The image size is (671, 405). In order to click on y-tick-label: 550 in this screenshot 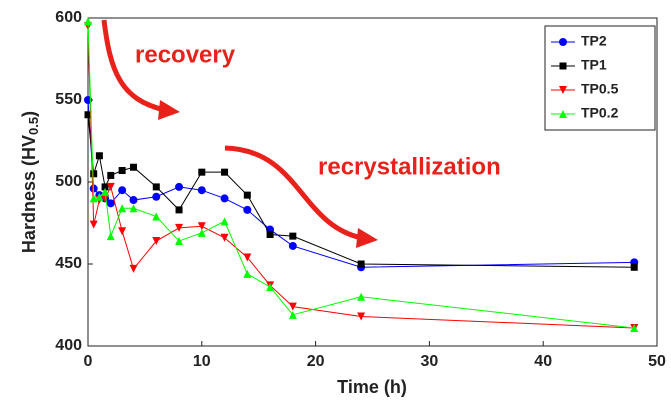, I will do `click(68, 99)`.